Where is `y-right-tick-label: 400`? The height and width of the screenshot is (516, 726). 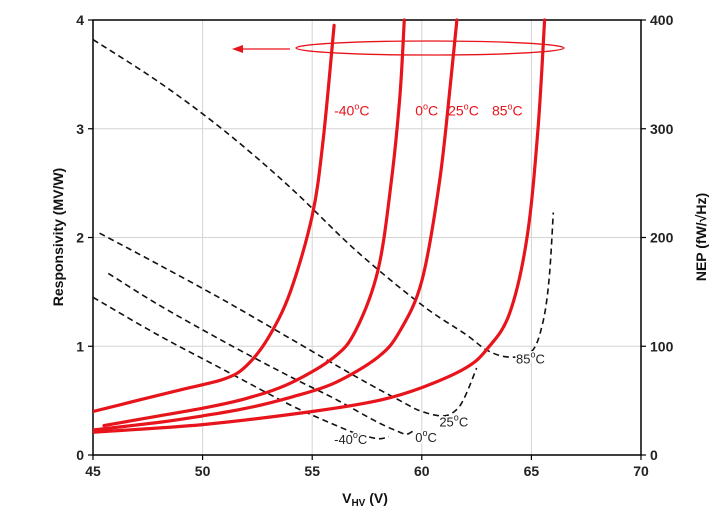 y-right-tick-label: 400 is located at coordinates (662, 20).